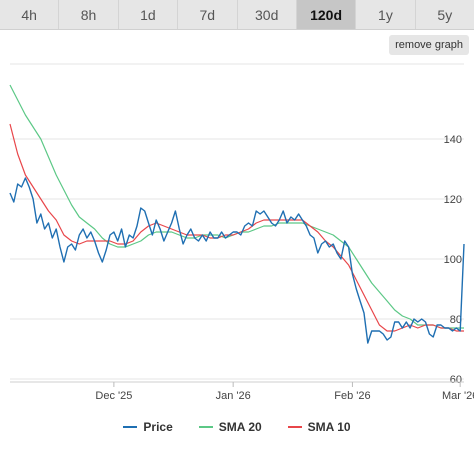 Image resolution: width=474 pixels, height=455 pixels. Describe the element at coordinates (458, 396) in the screenshot. I see `x-tick-label: Mar '26` at that location.